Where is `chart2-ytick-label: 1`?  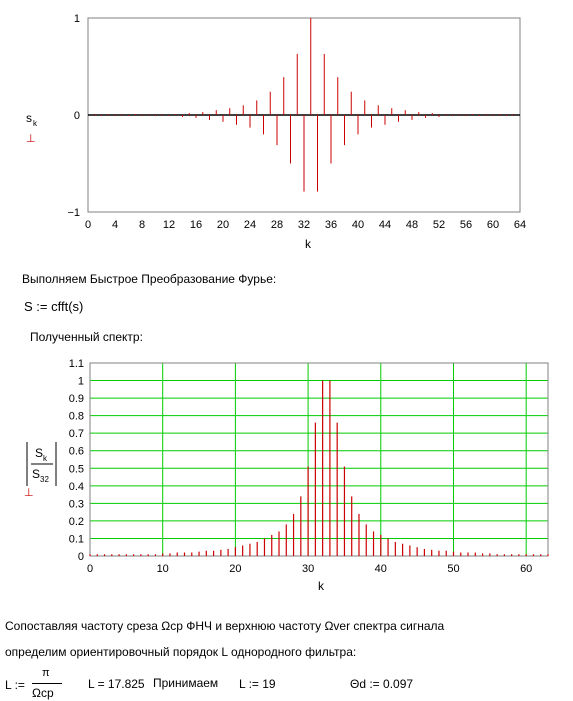
chart2-ytick-label: 1 is located at coordinates (81, 382).